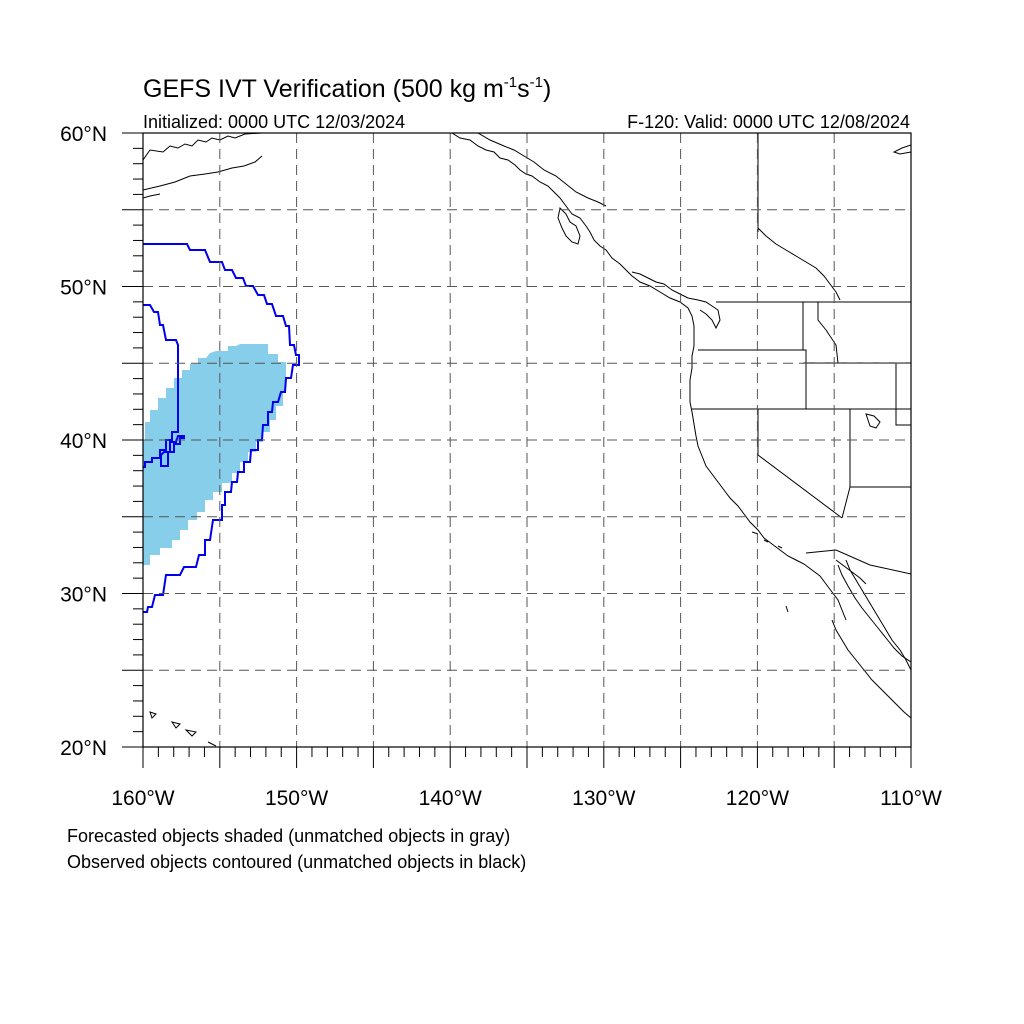 The height and width of the screenshot is (1024, 1024). I want to click on valid-time-label: F-120: Valid: 0000 UTC 12/08/2024, so click(768, 122).